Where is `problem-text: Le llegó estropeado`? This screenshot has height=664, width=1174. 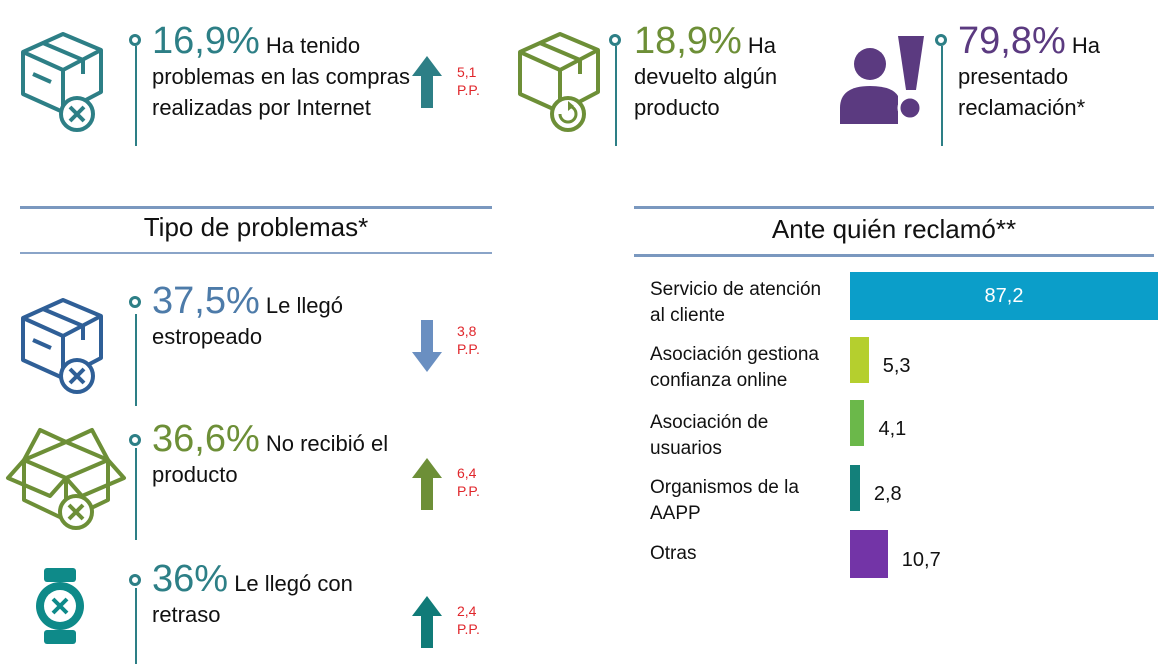
problem-text: Le llegó estropeado is located at coordinates (247, 321).